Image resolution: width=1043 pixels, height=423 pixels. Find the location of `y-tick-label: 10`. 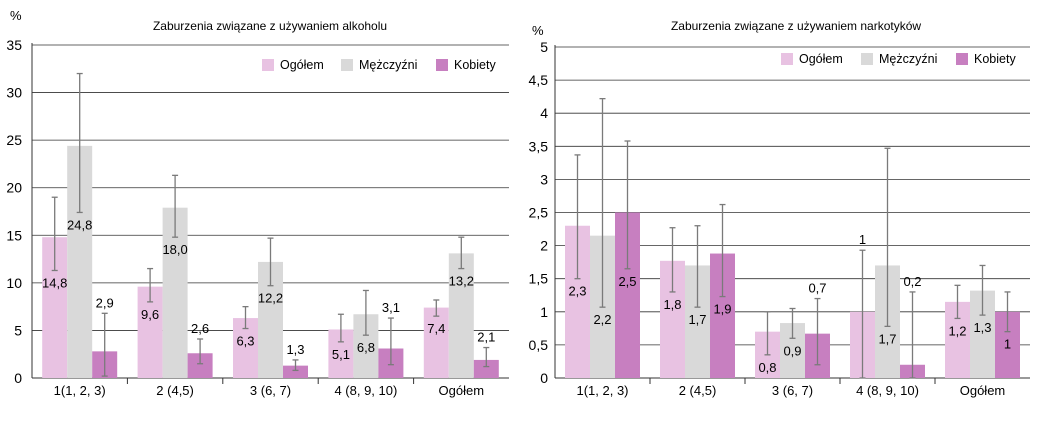

y-tick-label: 10 is located at coordinates (14, 283).